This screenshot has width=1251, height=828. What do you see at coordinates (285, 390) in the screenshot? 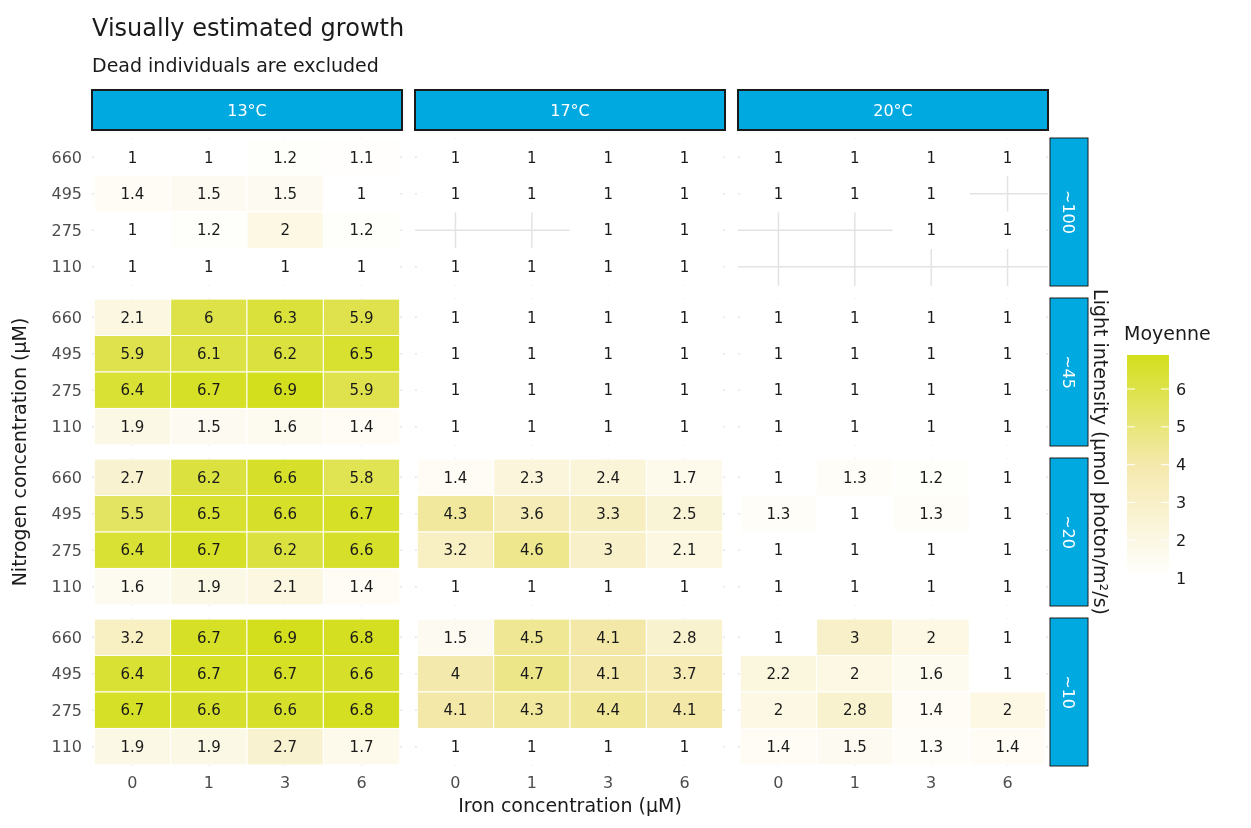
I see `data-label: 6.9` at bounding box center [285, 390].